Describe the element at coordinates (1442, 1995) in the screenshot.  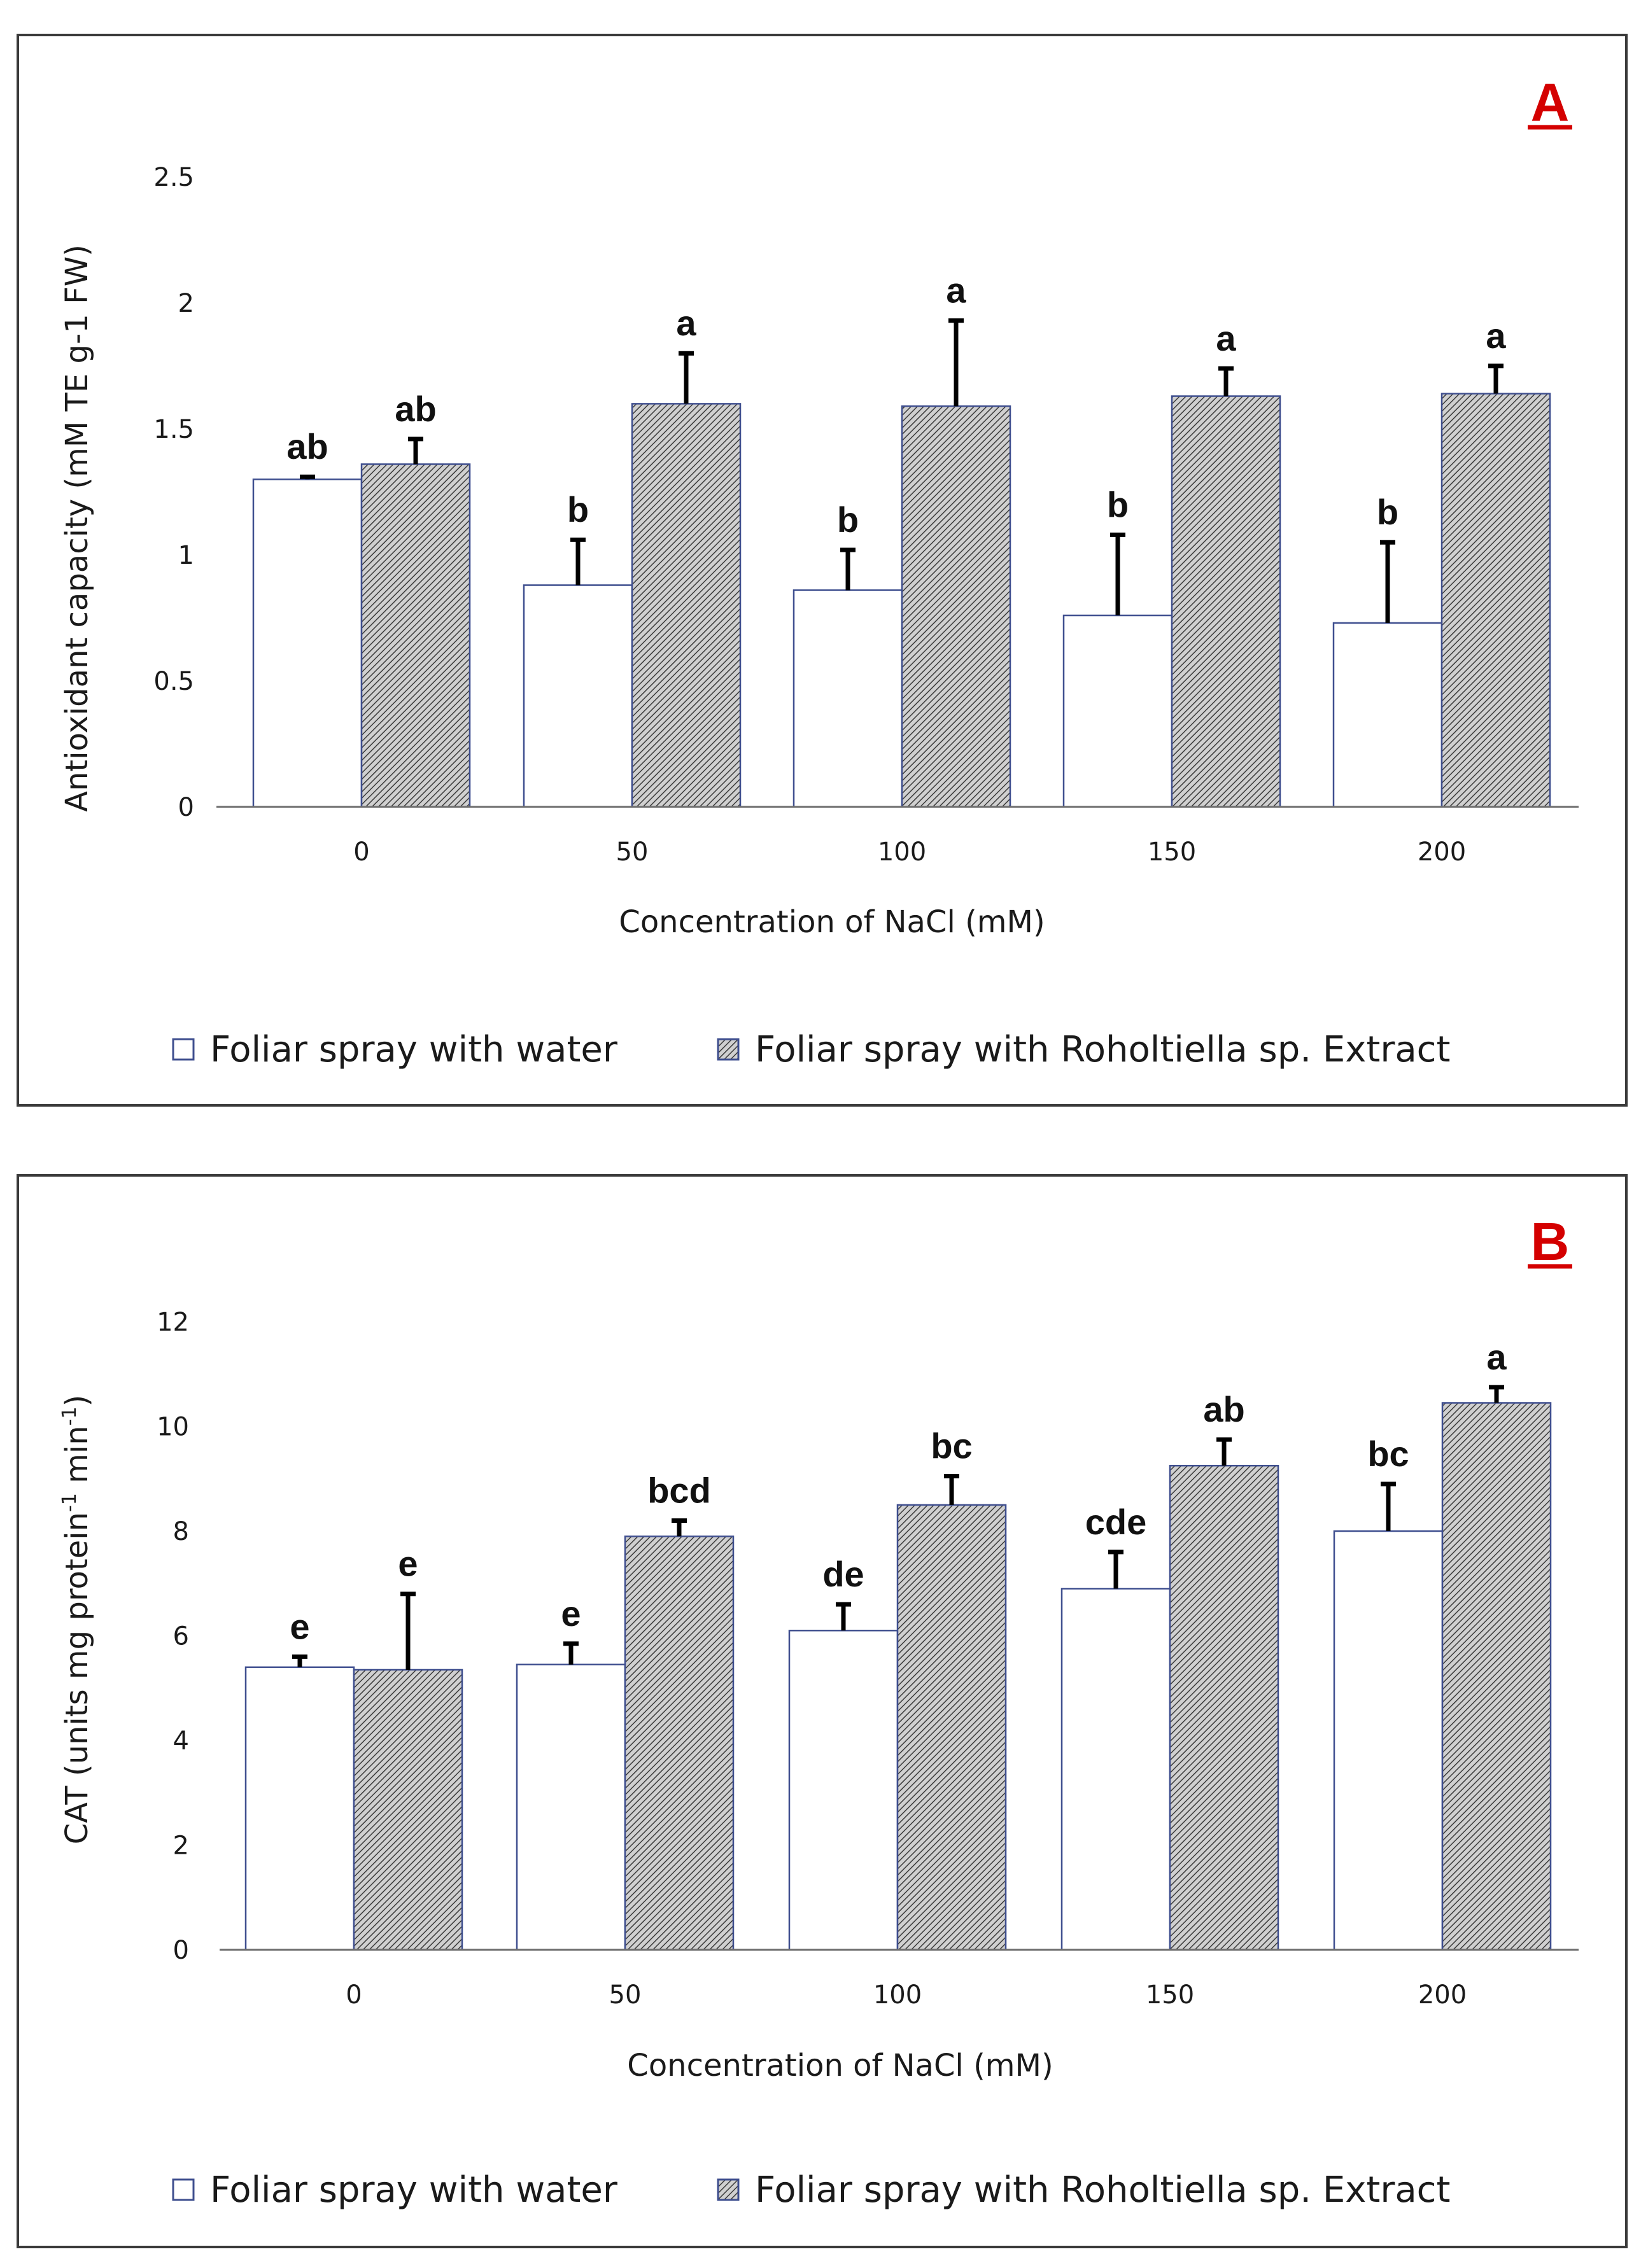
I see `panel-b-x-tick-label: 200` at that location.